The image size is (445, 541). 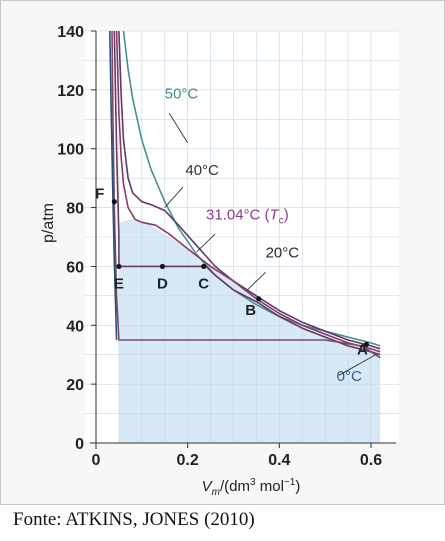 What do you see at coordinates (70, 32) in the screenshot?
I see `y-tick-label: 140` at bounding box center [70, 32].